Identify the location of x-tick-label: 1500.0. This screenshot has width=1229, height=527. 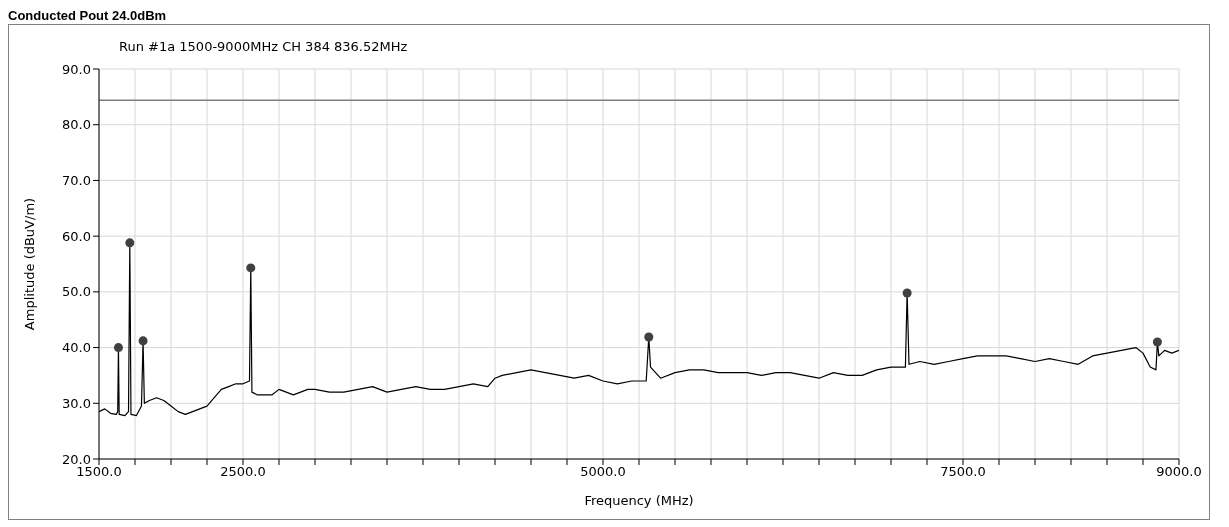
(99, 472).